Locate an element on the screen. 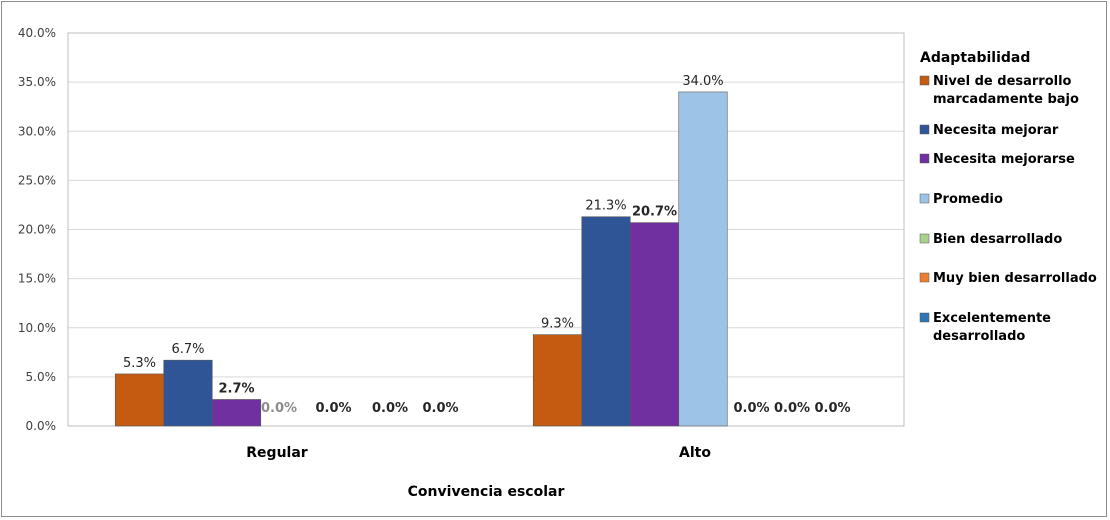 Image resolution: width=1110 pixels, height=520 pixels. legend-label: Necesita mejorarse is located at coordinates (1004, 159).